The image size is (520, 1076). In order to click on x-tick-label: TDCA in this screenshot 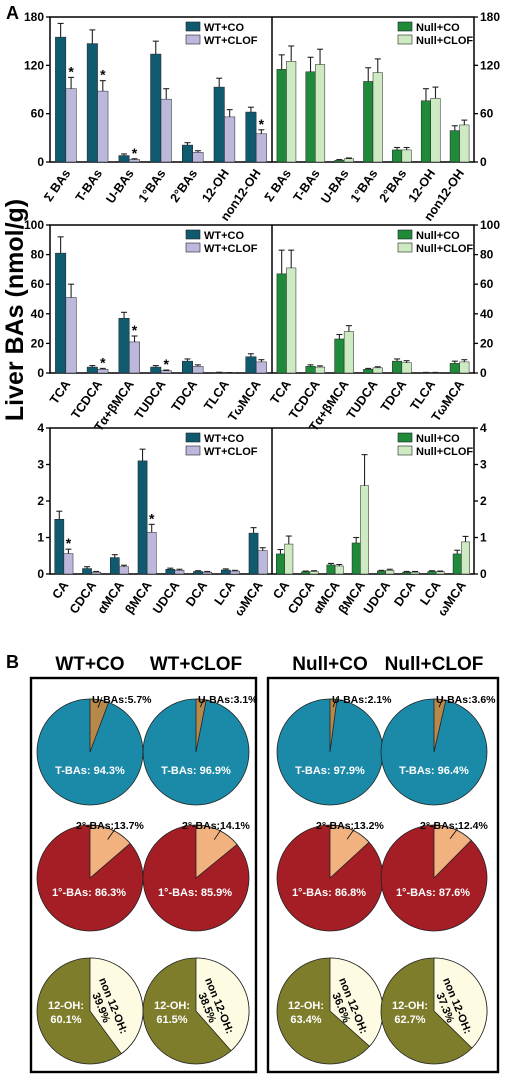, I will do `click(393, 396)`.